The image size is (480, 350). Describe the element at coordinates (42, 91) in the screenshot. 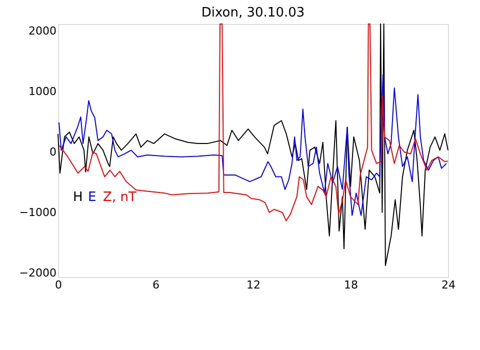

I see `y-tick-label: 1000` at that location.